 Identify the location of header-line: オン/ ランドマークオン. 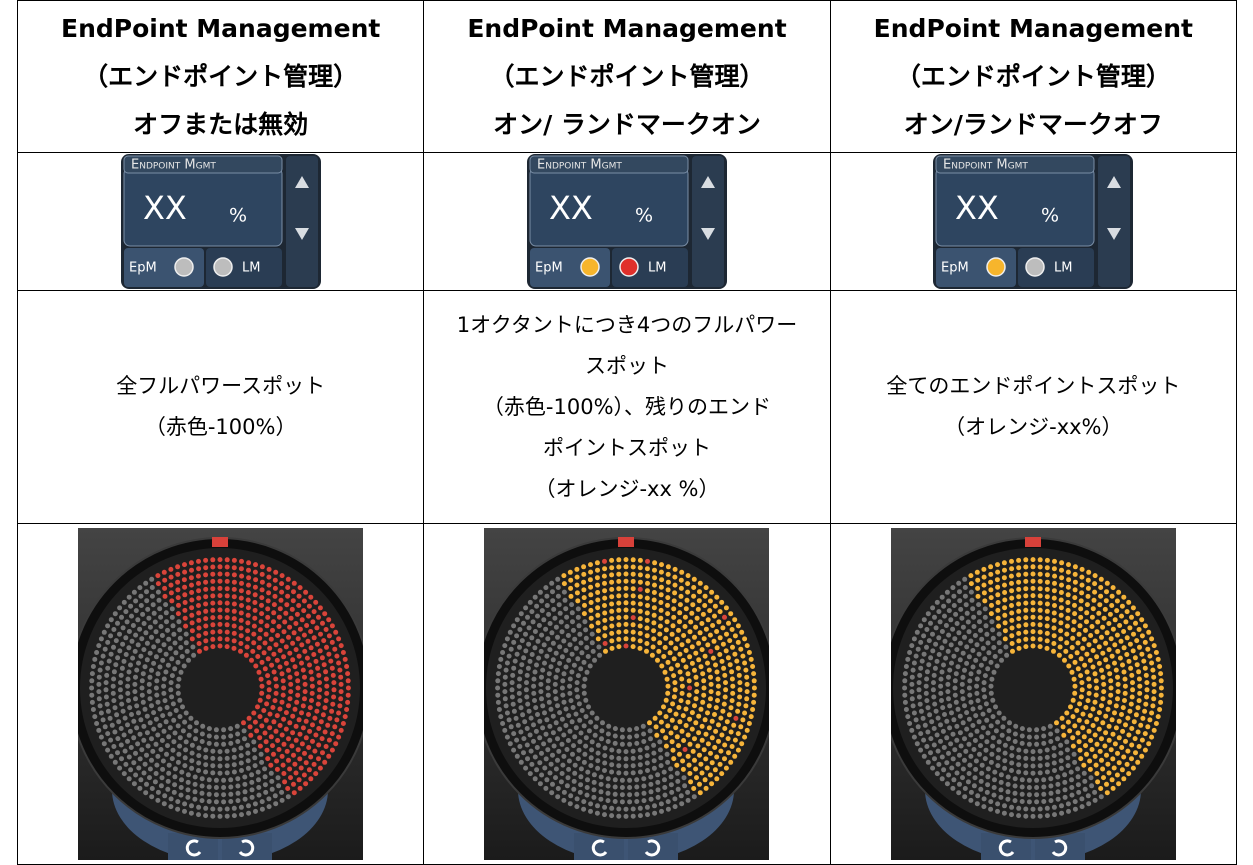
(626, 125).